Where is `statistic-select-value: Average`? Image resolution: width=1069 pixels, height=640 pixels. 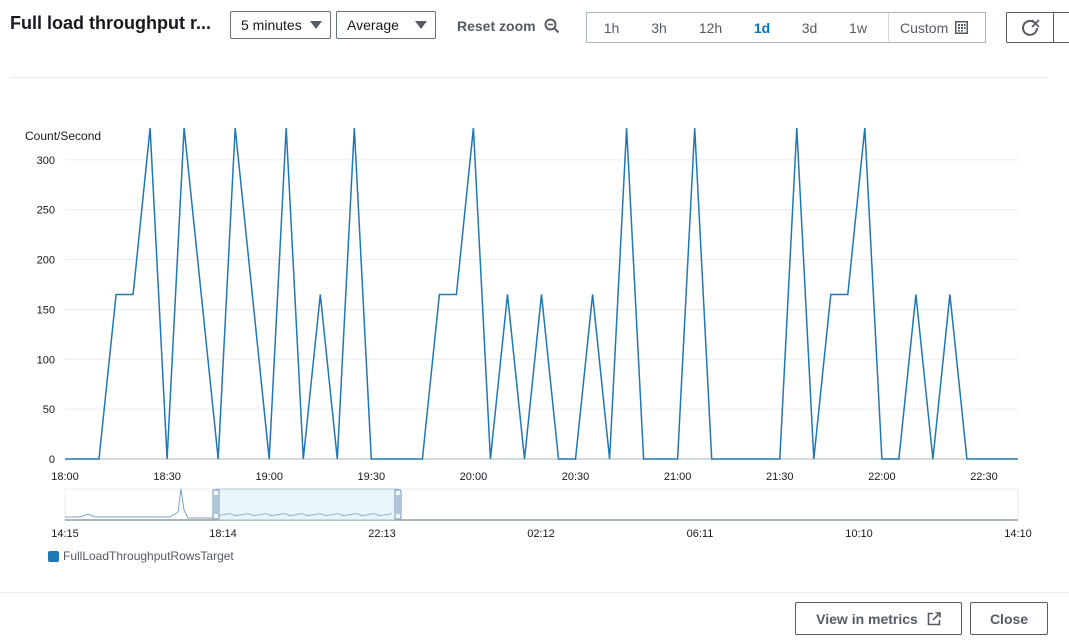
statistic-select-value: Average is located at coordinates (373, 25).